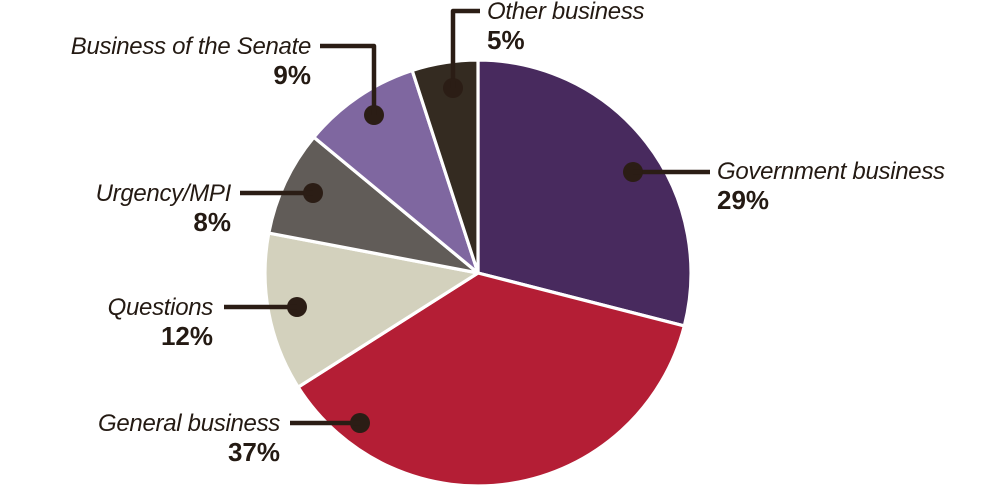 This screenshot has height=496, width=1000. Describe the element at coordinates (163, 208) in the screenshot. I see `label-urgency-mpi: Urgency/MPI 8%` at that location.